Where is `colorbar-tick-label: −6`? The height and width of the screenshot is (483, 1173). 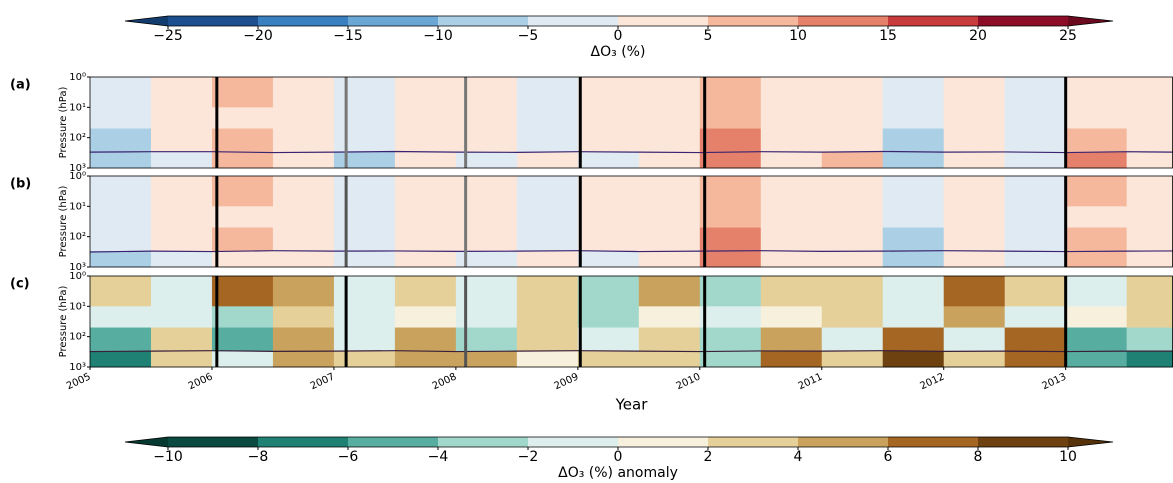 colorbar-tick-label: −6 is located at coordinates (348, 457).